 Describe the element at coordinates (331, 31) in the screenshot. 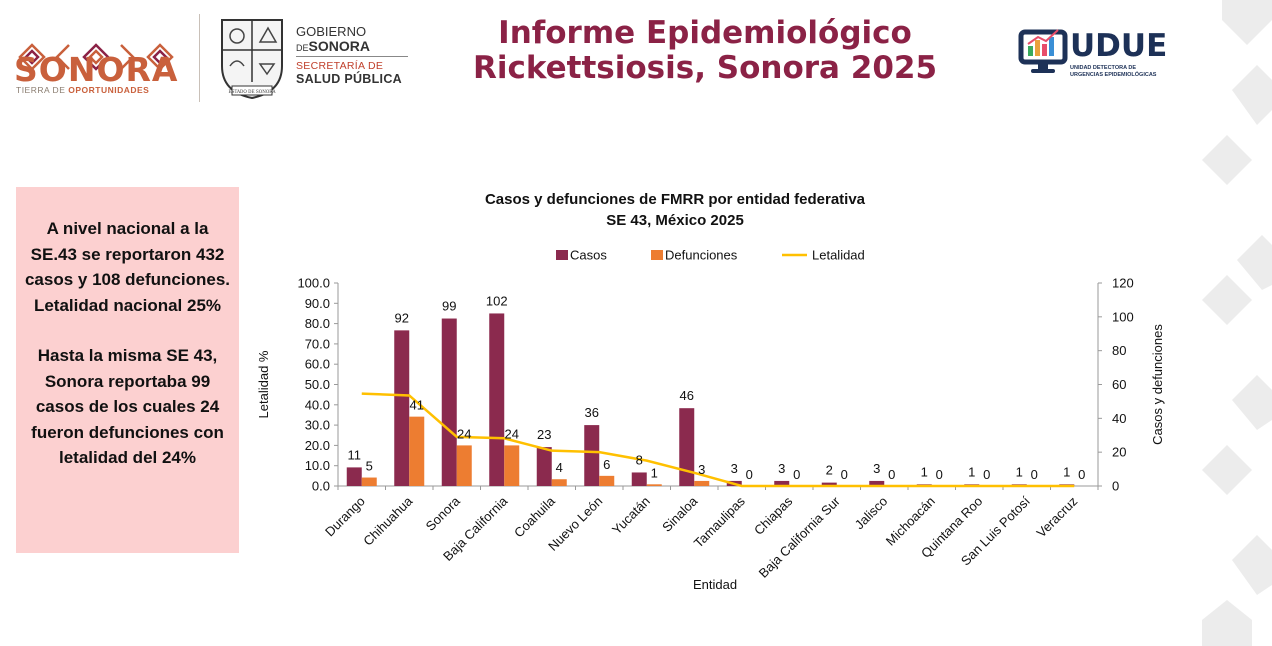

I see `gov-line-1: GOBIERNO` at that location.